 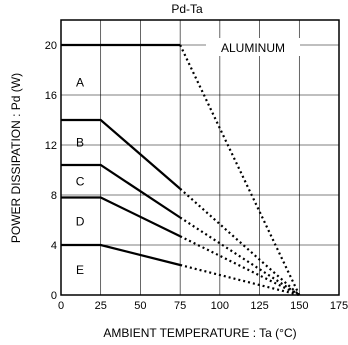 I want to click on x-tick-label: 125, so click(x=259, y=306).